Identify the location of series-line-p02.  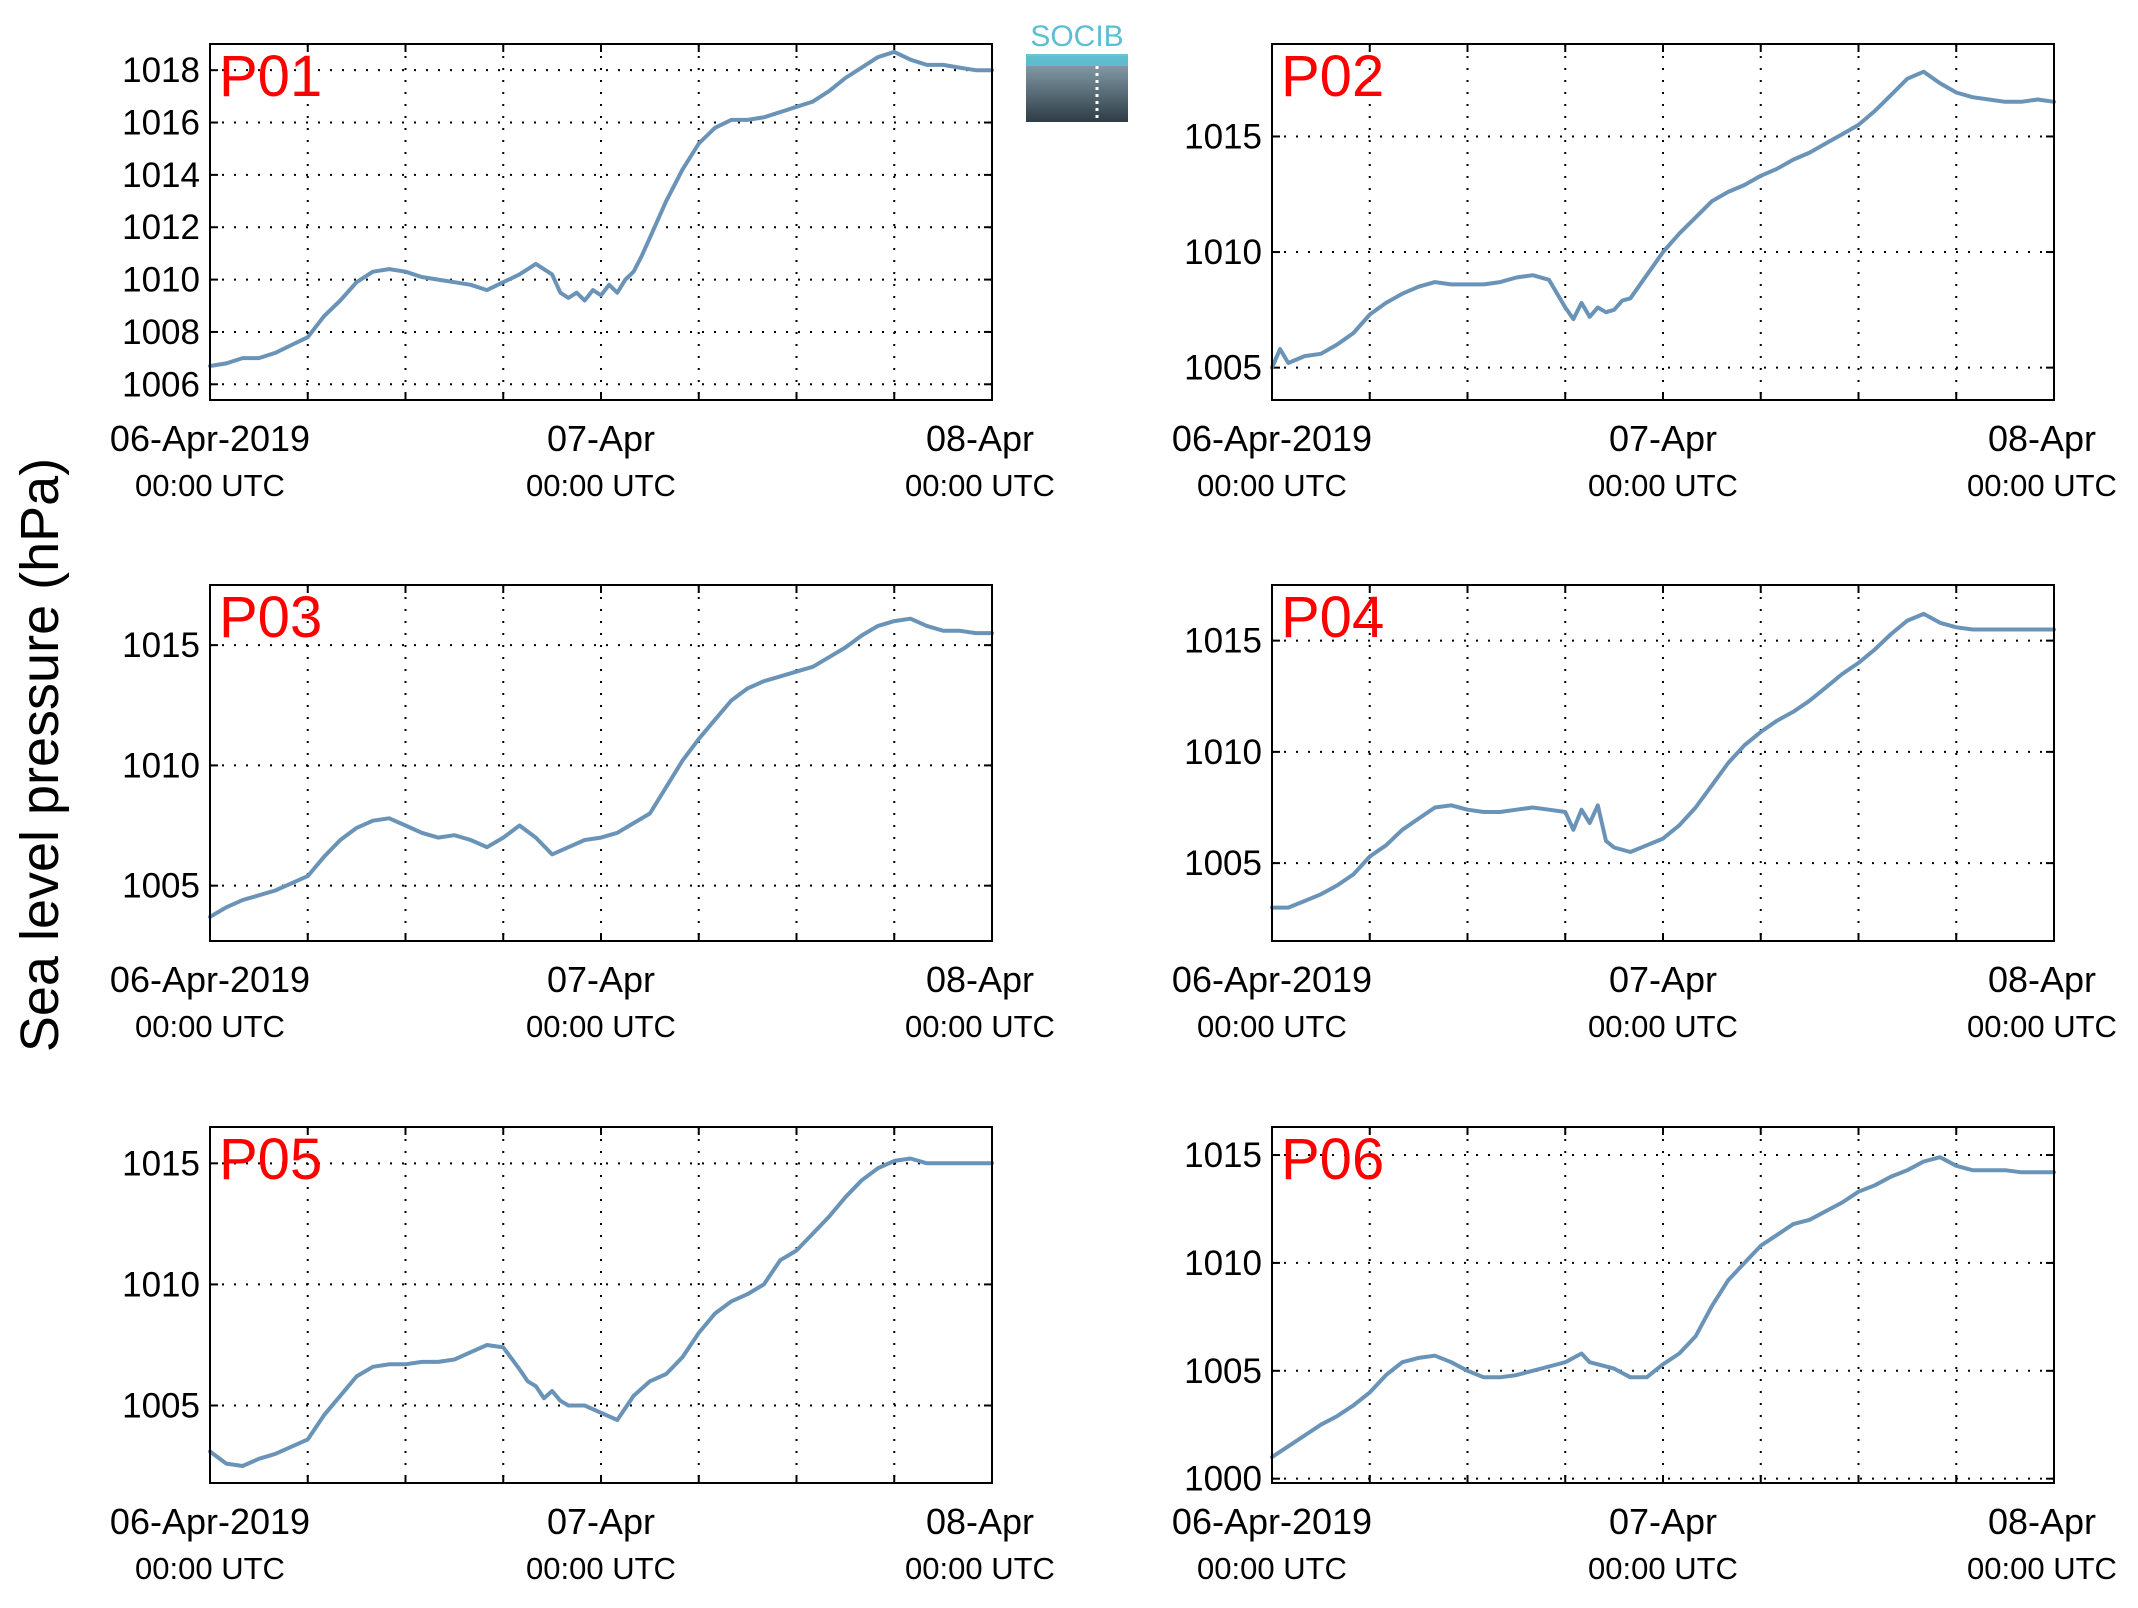
(1663, 219).